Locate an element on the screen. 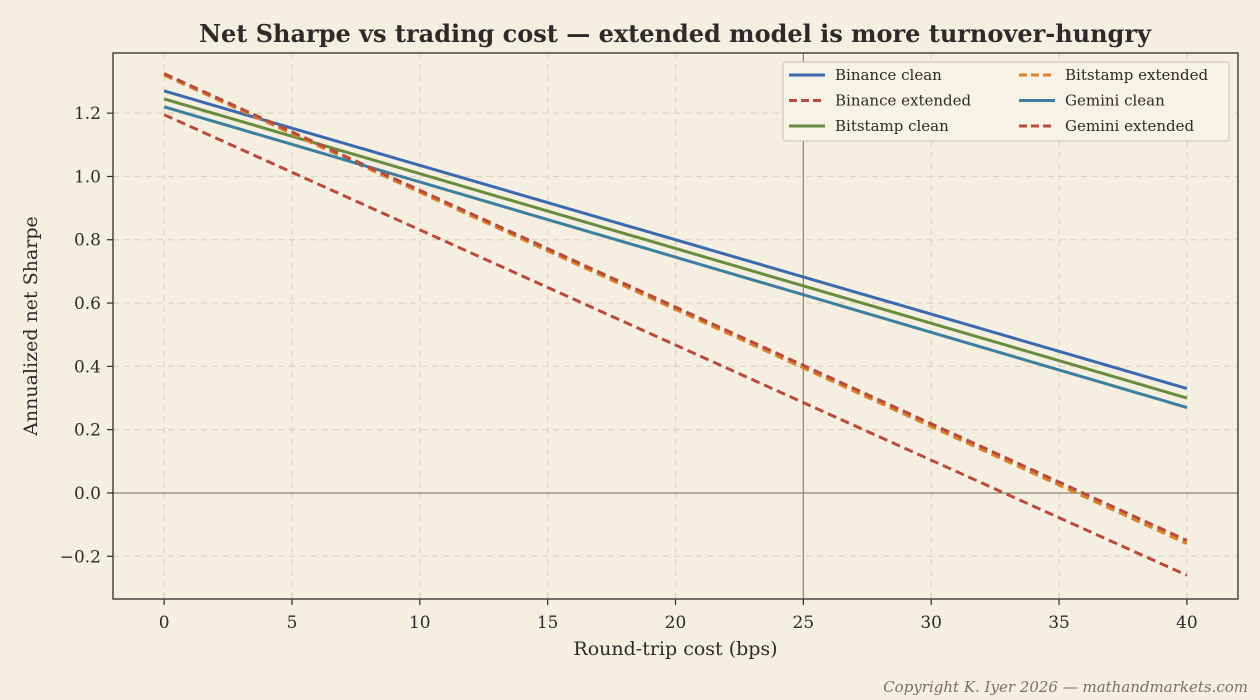 The width and height of the screenshot is (1260, 700). x-tick-label: 30 is located at coordinates (931, 623).